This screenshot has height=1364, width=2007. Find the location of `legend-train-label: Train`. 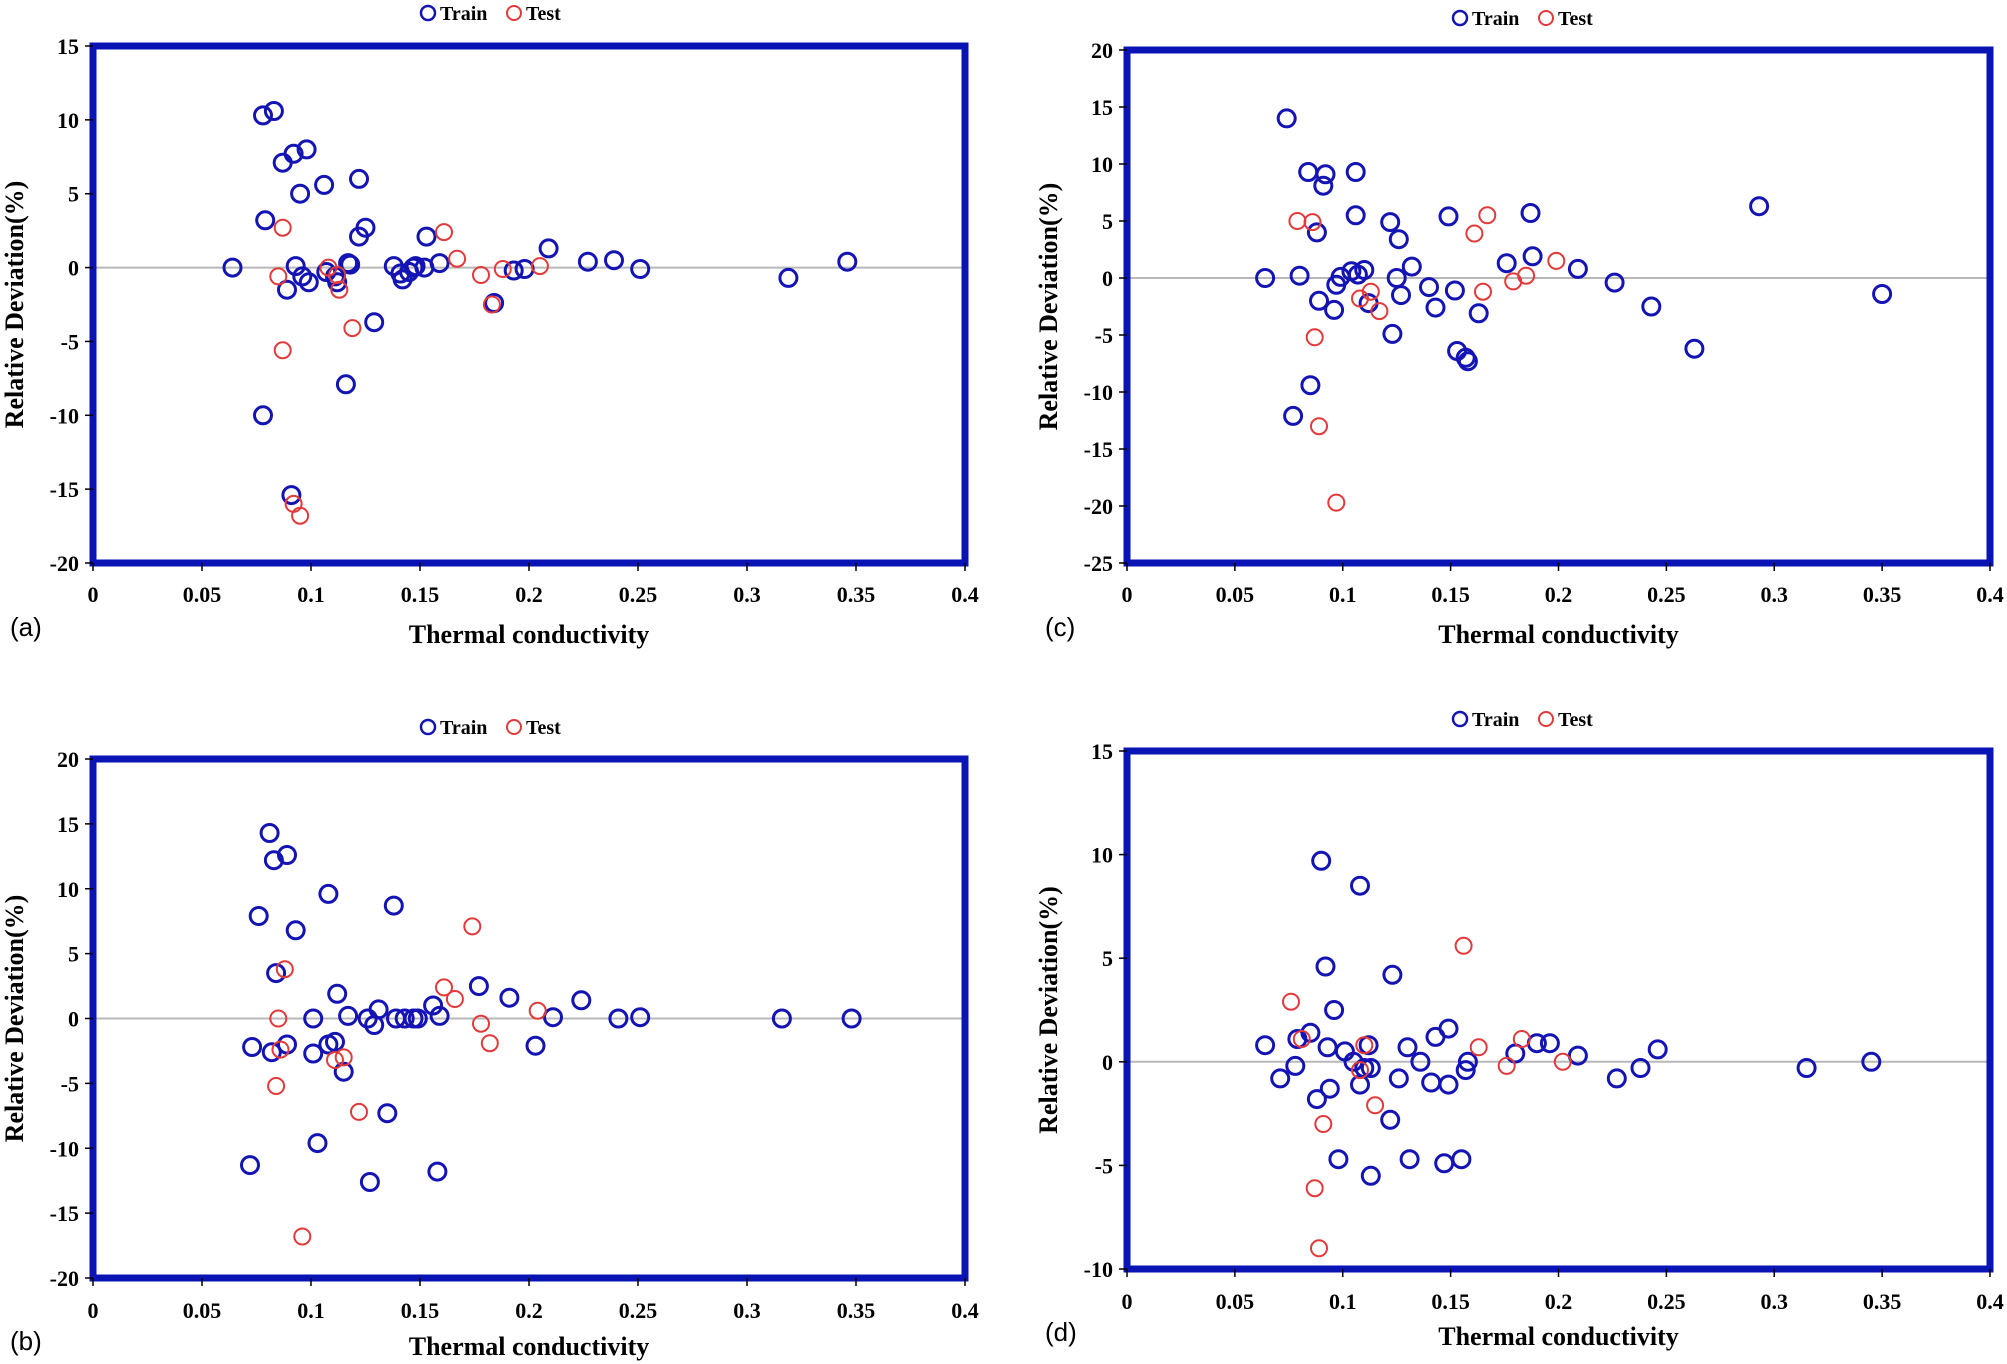

legend-train-label: Train is located at coordinates (1495, 19).